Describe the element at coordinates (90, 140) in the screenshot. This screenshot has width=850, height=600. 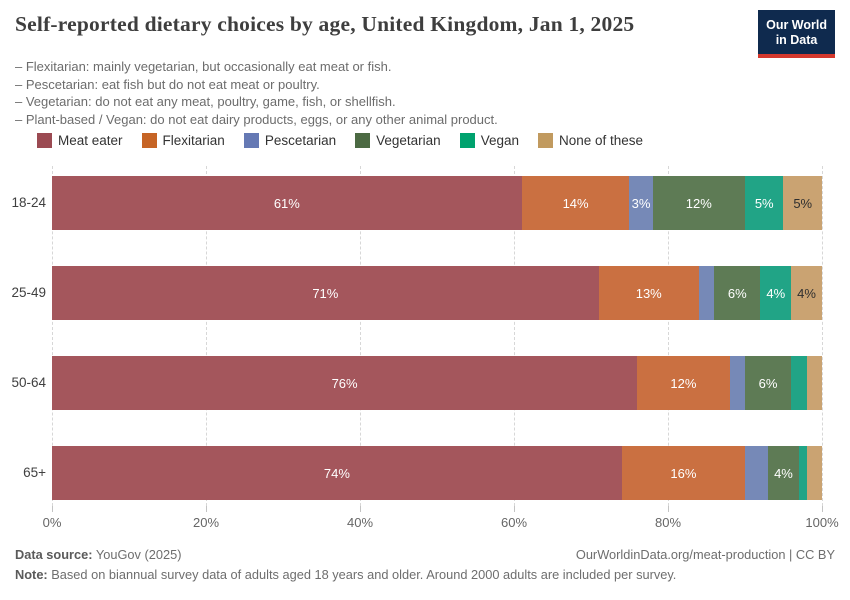
I see `legend-label: Meat eater` at that location.